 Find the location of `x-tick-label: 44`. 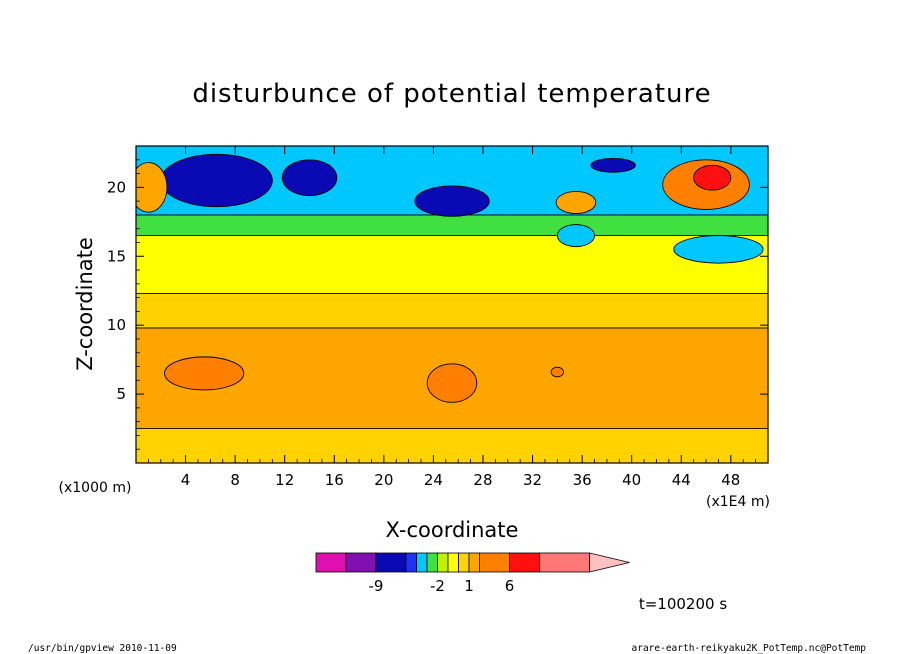

x-tick-label: 44 is located at coordinates (681, 480).